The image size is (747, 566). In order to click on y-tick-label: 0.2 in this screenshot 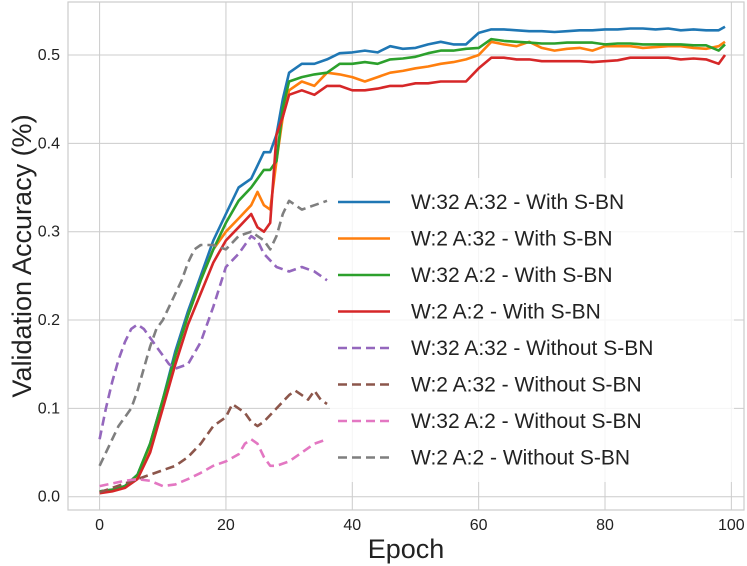, I will do `click(49, 320)`.